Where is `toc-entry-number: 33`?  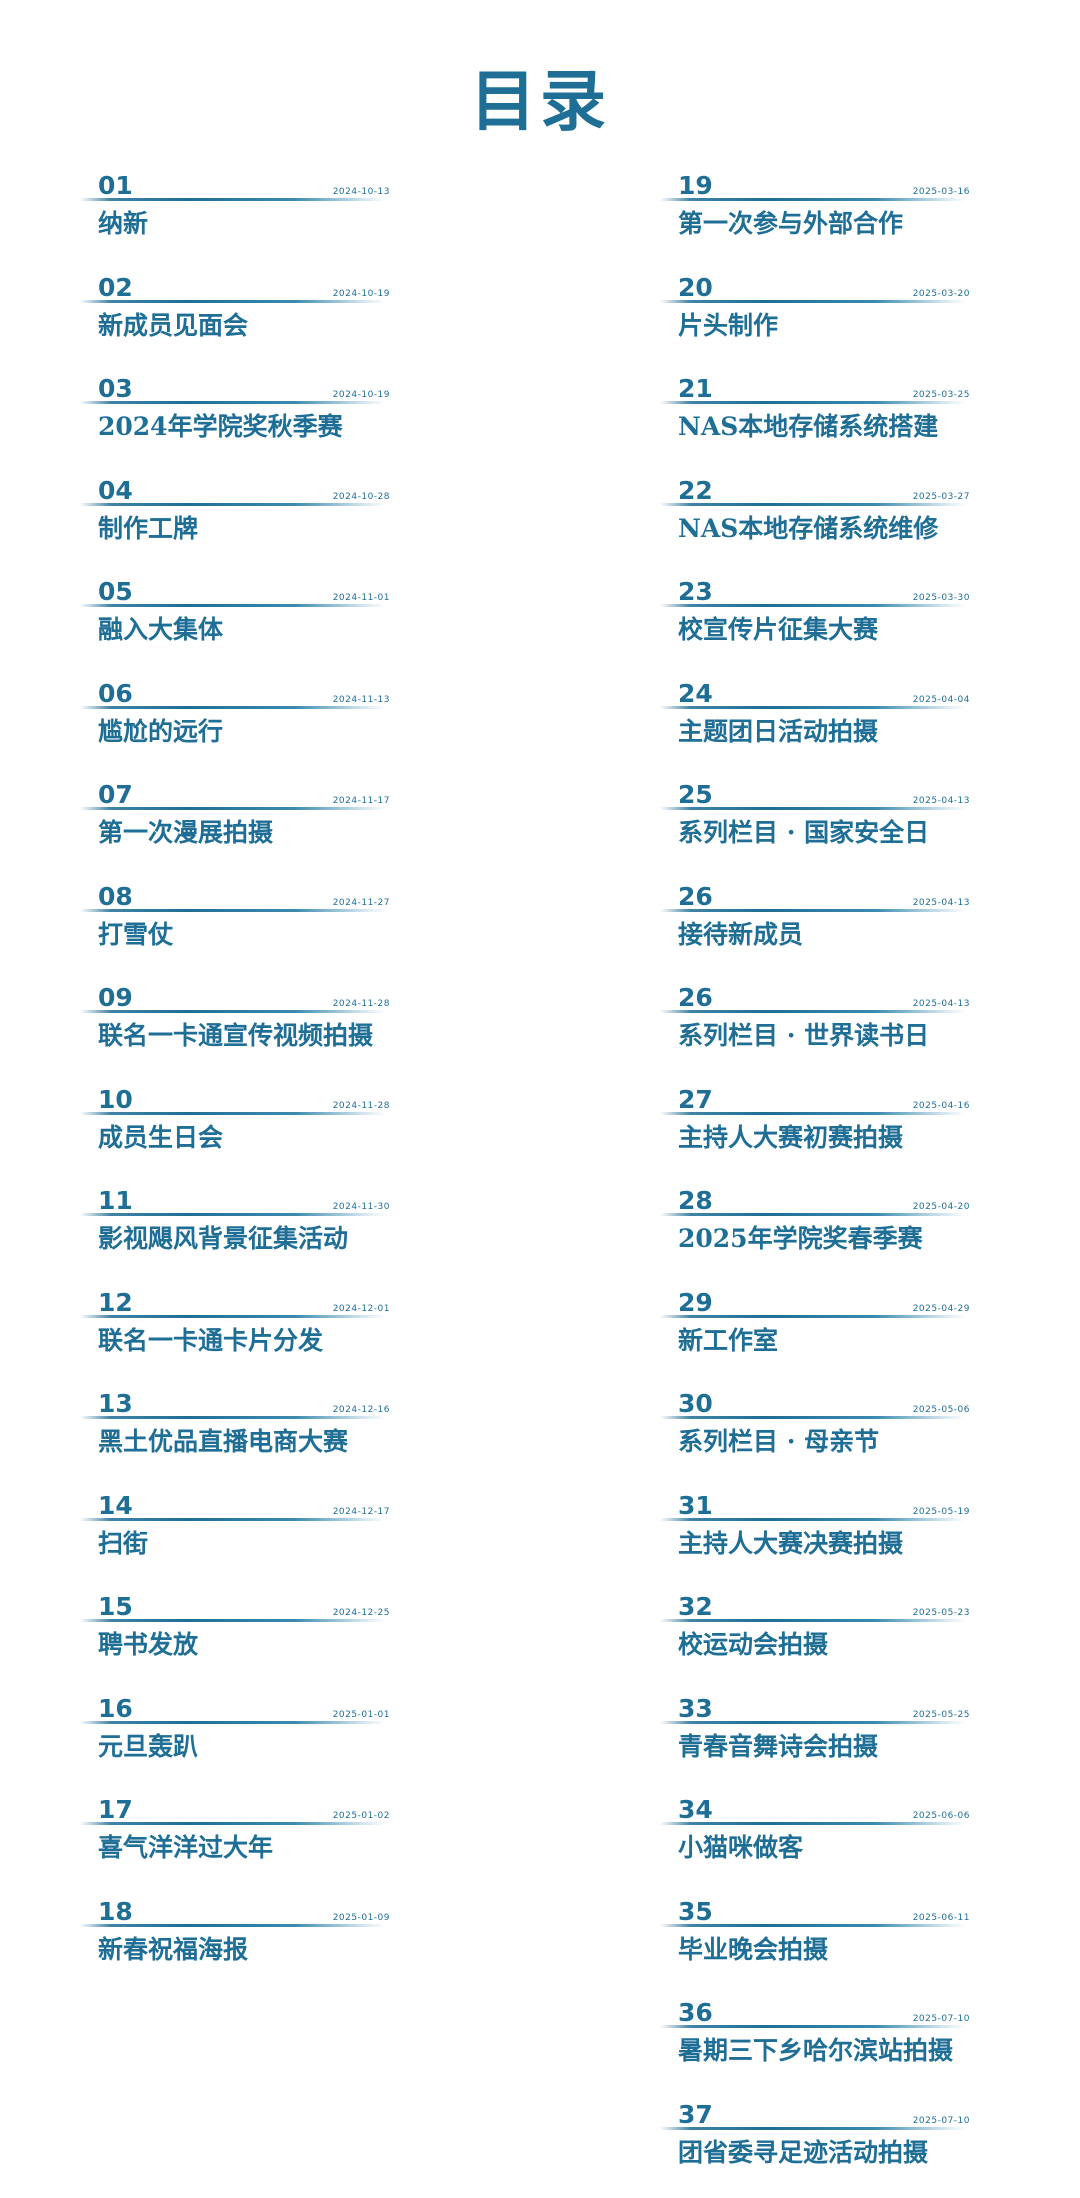
toc-entry-number: 33 is located at coordinates (695, 1709).